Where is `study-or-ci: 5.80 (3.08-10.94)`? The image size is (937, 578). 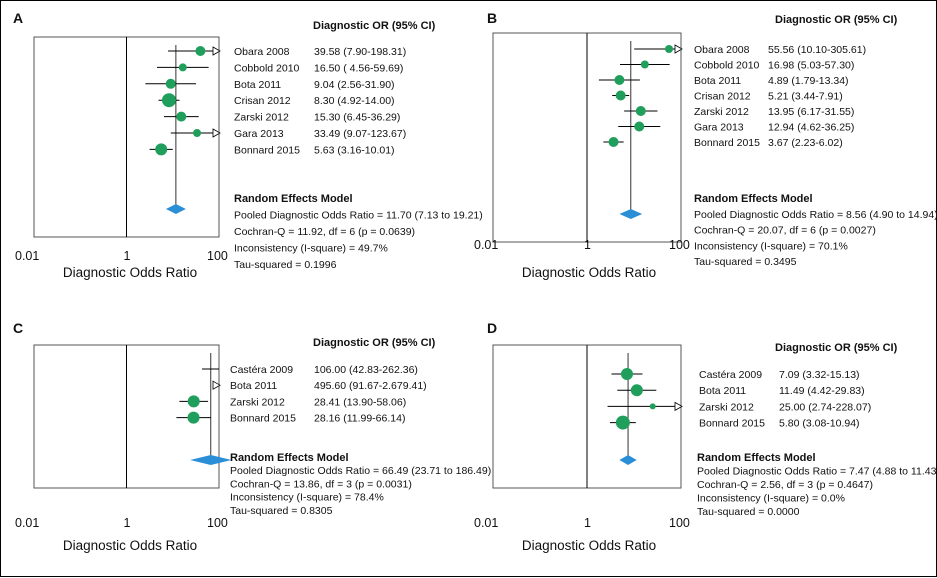 study-or-ci: 5.80 (3.08-10.94) is located at coordinates (819, 424).